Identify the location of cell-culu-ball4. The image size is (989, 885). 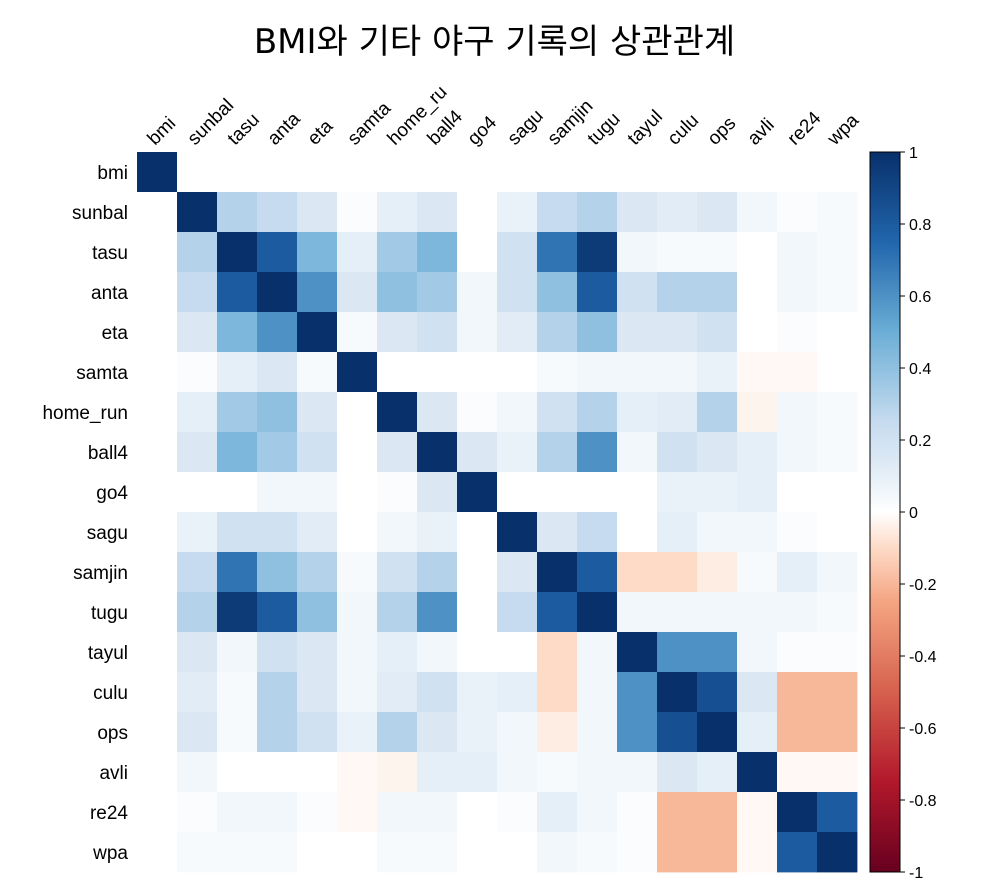
(437, 692).